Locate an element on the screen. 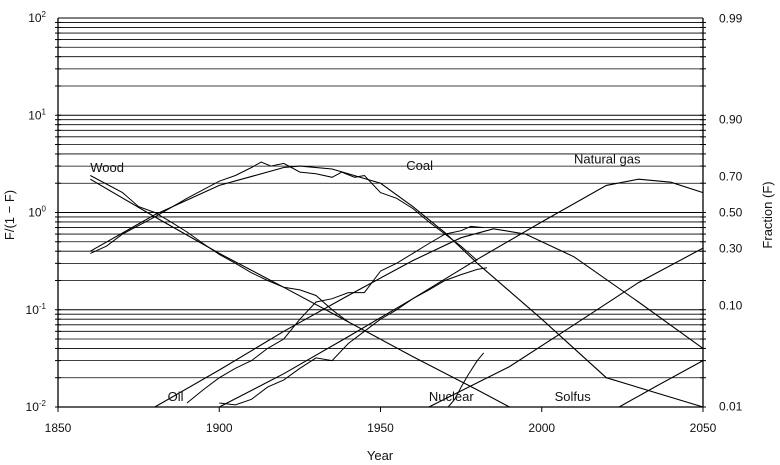  wood-observed-line is located at coordinates (219, 249).